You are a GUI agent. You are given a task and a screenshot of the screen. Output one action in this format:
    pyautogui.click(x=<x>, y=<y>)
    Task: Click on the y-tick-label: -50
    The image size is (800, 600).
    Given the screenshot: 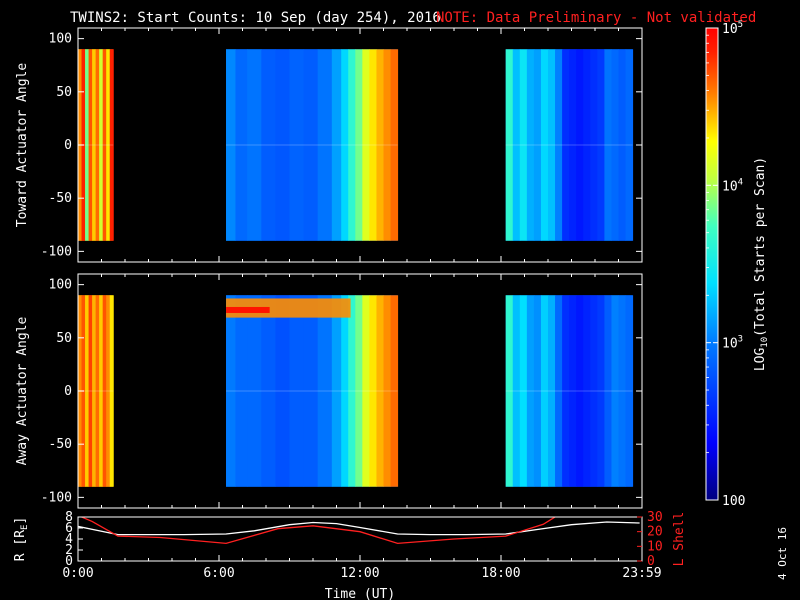 What is the action you would take?
    pyautogui.click(x=60, y=198)
    